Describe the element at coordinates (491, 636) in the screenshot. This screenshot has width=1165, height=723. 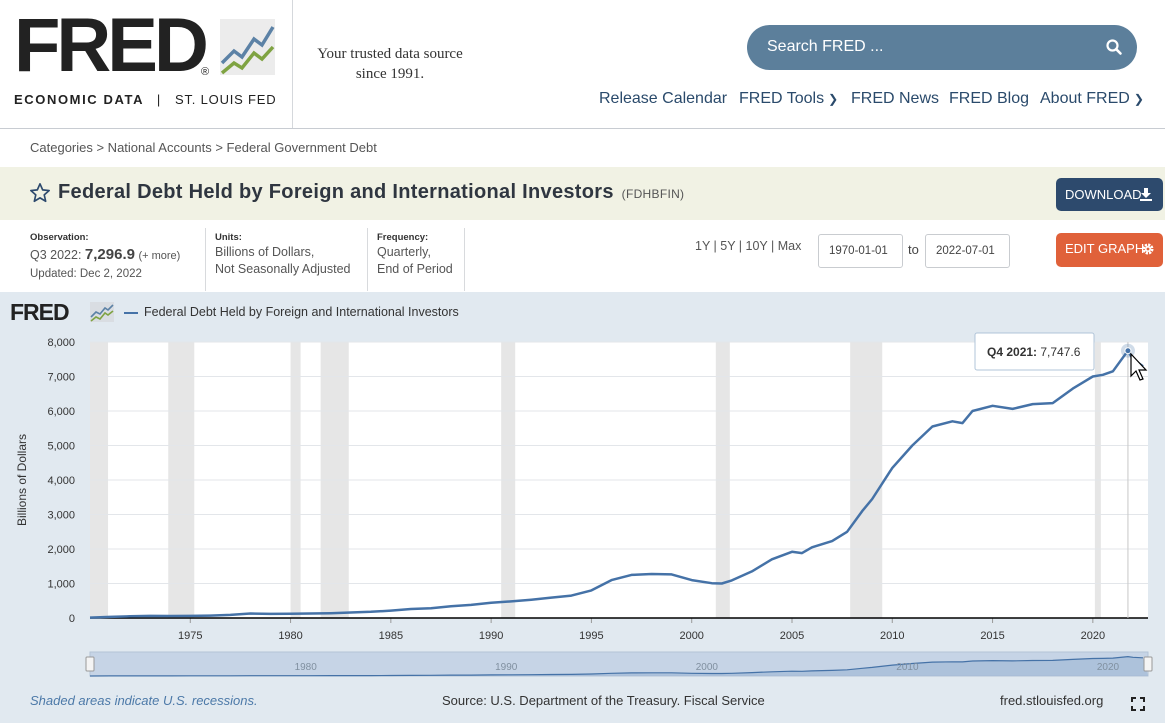
I see `x-tick-label: 1990` at that location.